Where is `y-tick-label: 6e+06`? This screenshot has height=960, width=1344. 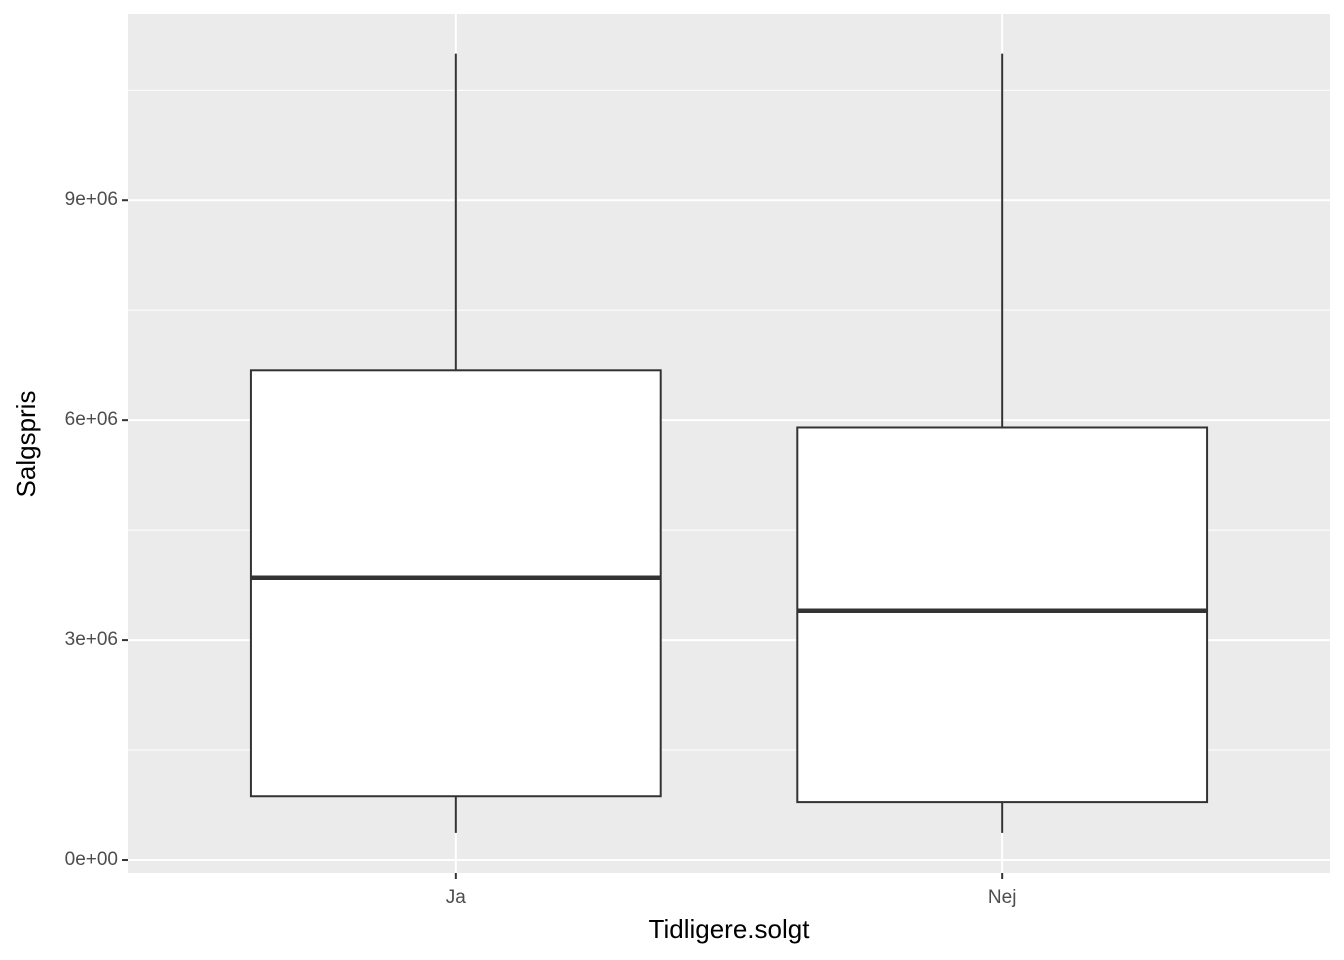 y-tick-label: 6e+06 is located at coordinates (91, 419).